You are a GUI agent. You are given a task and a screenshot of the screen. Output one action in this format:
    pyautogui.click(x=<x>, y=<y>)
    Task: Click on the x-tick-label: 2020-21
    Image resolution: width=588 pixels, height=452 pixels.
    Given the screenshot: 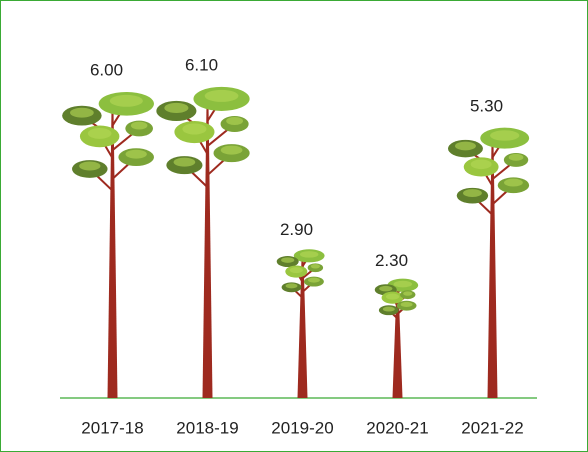 What is the action you would take?
    pyautogui.click(x=397, y=427)
    